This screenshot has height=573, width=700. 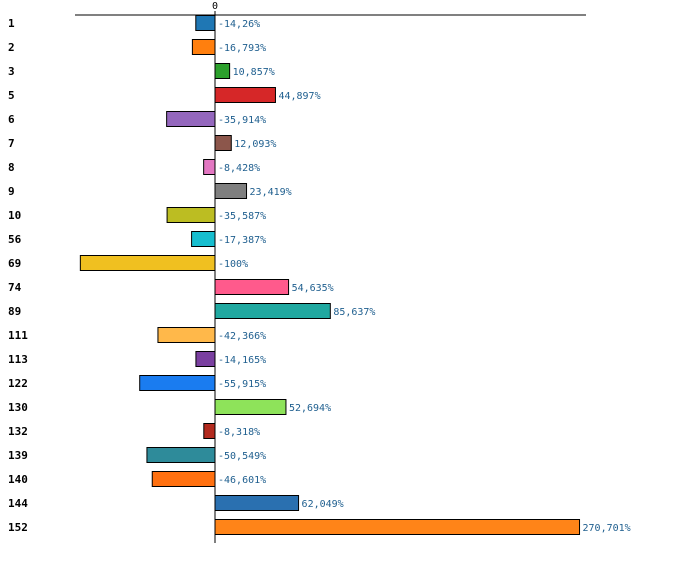 I want to click on value-label: -17,387%, so click(x=242, y=240).